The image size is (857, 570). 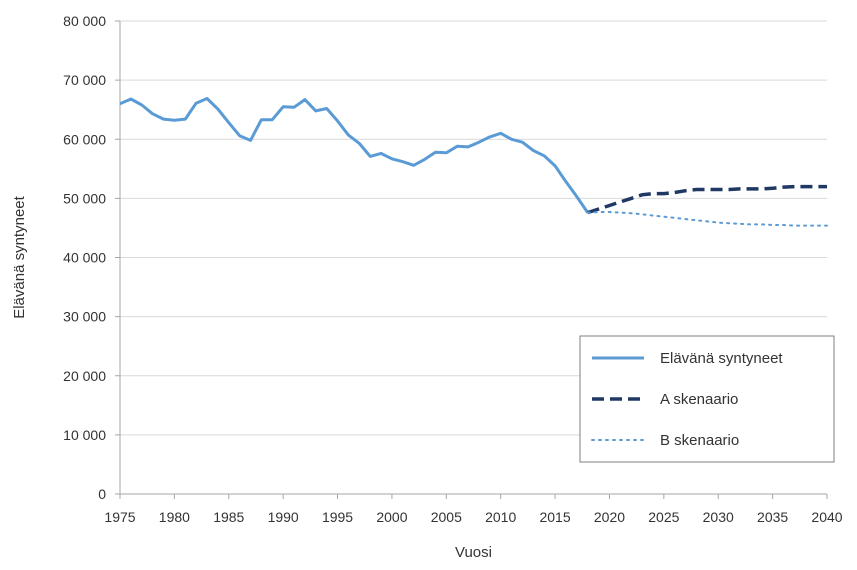 I want to click on x-tick-label: 2005, so click(x=446, y=517).